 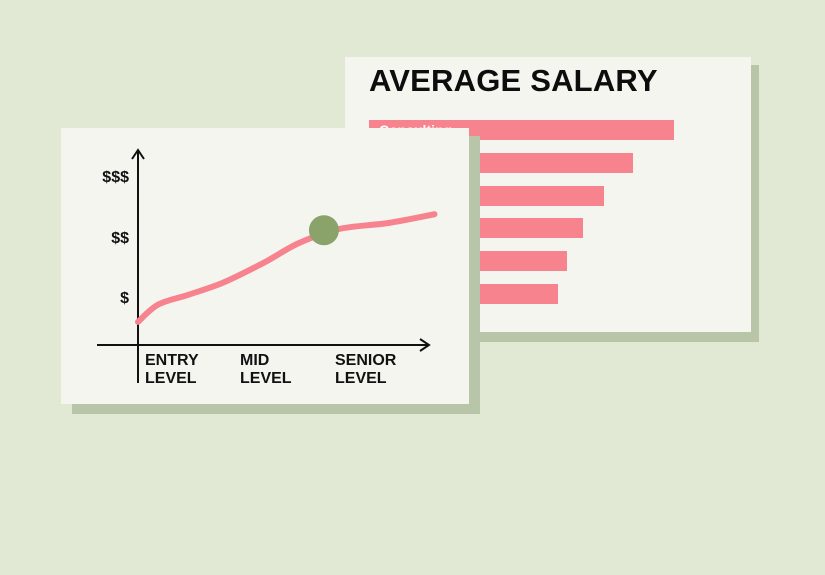 What do you see at coordinates (254, 360) in the screenshot?
I see `x-tick-label: MID` at bounding box center [254, 360].